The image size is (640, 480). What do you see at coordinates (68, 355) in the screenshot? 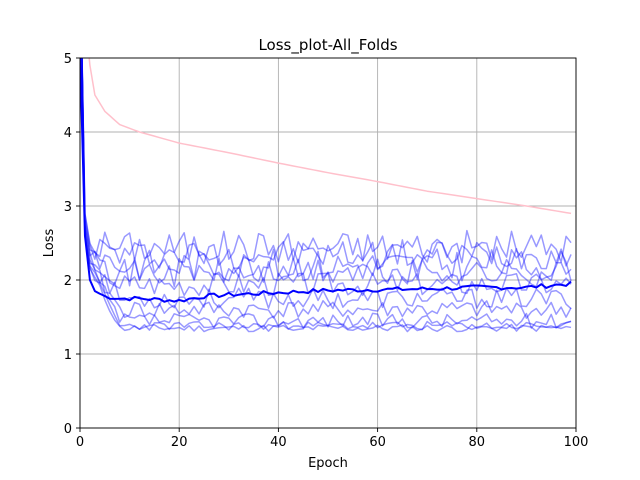
I see `y-tick-label: 1` at bounding box center [68, 355].